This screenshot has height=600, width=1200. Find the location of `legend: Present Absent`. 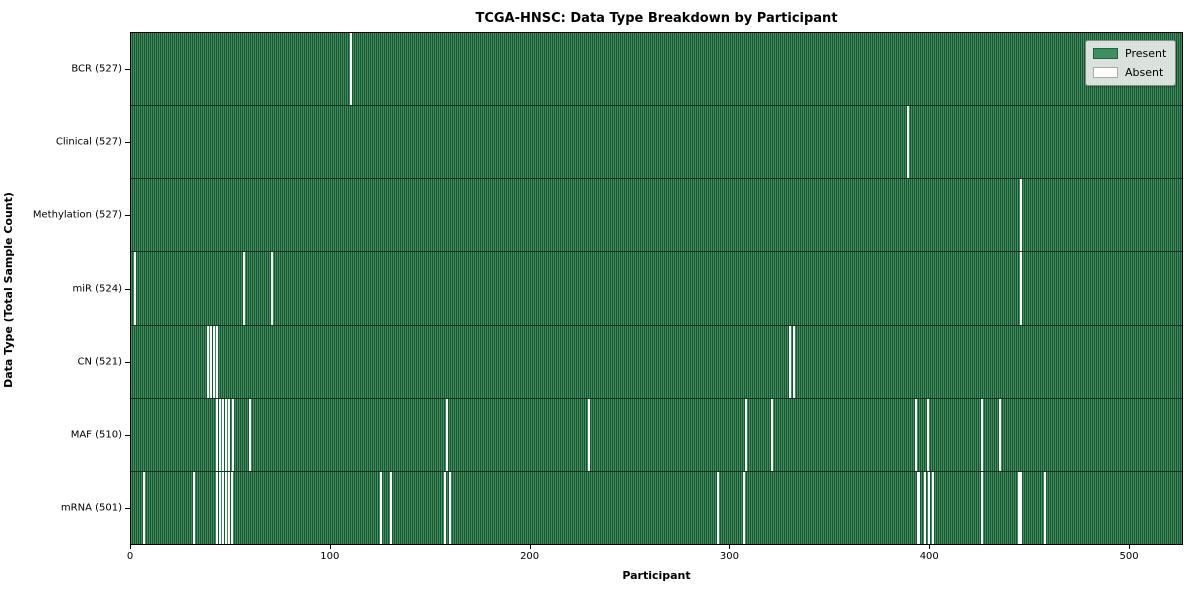

legend: Present Absent is located at coordinates (1130, 63).